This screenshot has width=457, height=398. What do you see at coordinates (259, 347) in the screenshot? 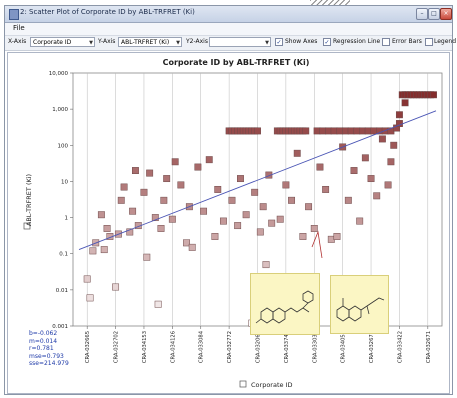
I see `x-tick-label: CRA-032062` at bounding box center [259, 347].